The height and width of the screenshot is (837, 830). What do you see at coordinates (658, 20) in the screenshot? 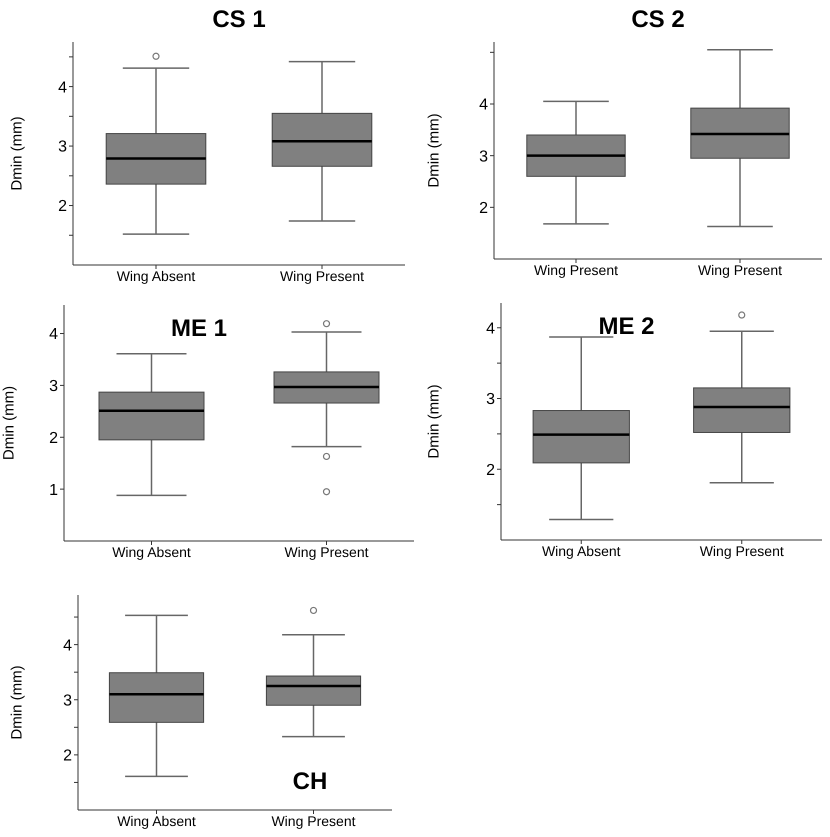
I see `chart-title: CS 2` at bounding box center [658, 20].